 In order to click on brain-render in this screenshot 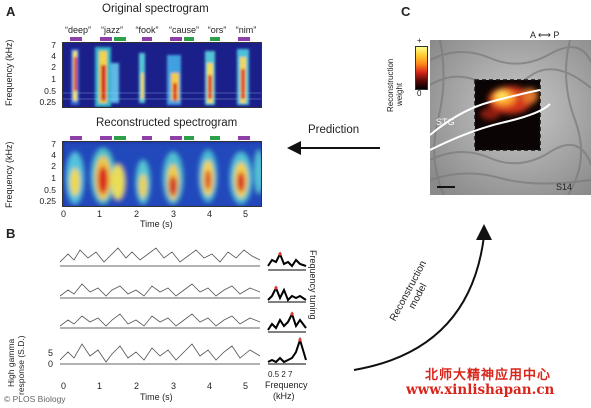, I will do `click(510, 117)`.